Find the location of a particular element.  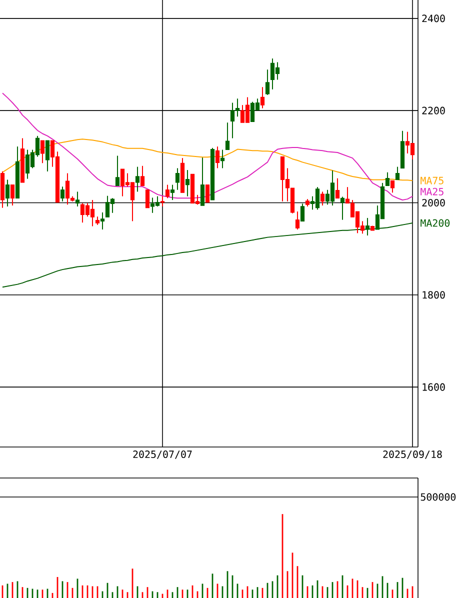

text: 500000 is located at coordinates (438, 497).